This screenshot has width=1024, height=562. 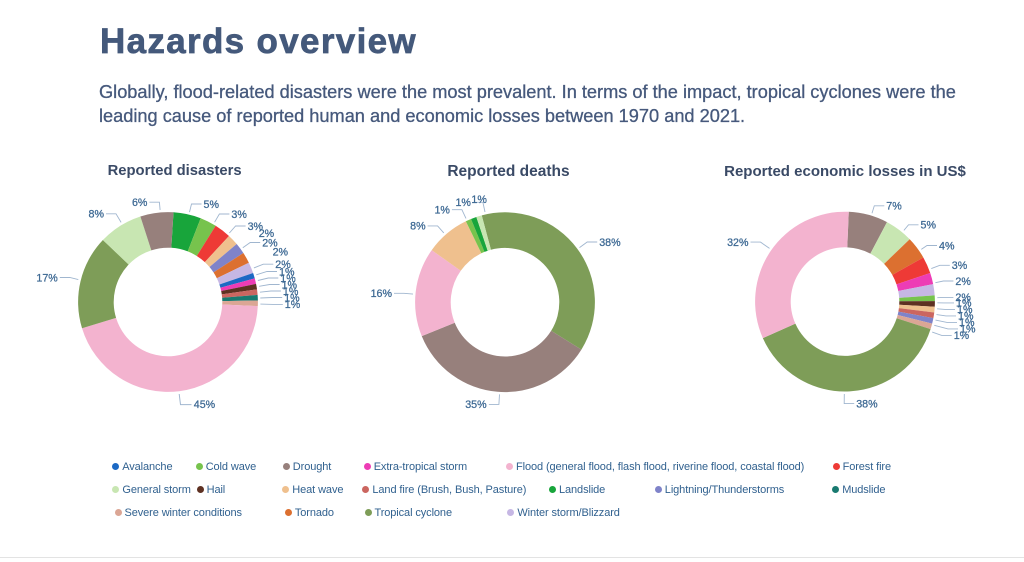 What do you see at coordinates (140, 203) in the screenshot?
I see `svg-text: 6%` at bounding box center [140, 203].